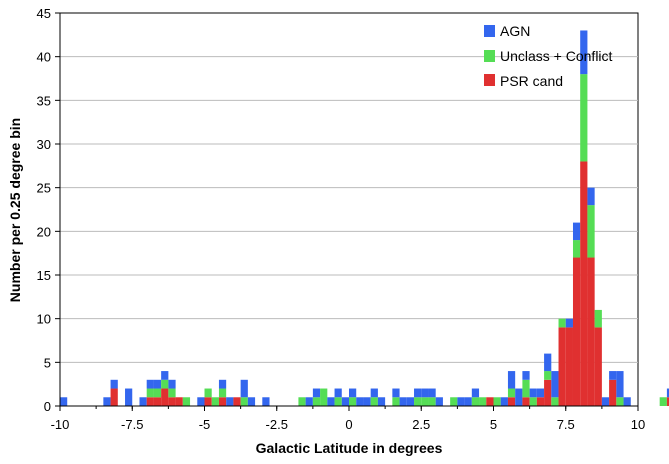 This screenshot has width=669, height=464. I want to click on legend-label-psr: PSR cand, so click(531, 81).